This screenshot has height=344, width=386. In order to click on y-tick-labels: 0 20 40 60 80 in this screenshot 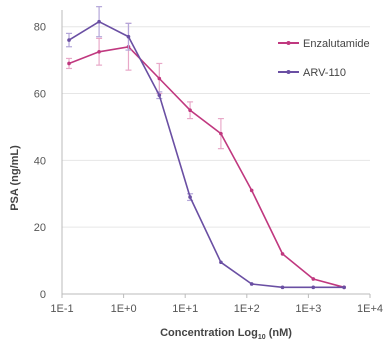, I will do `click(40, 161)`.